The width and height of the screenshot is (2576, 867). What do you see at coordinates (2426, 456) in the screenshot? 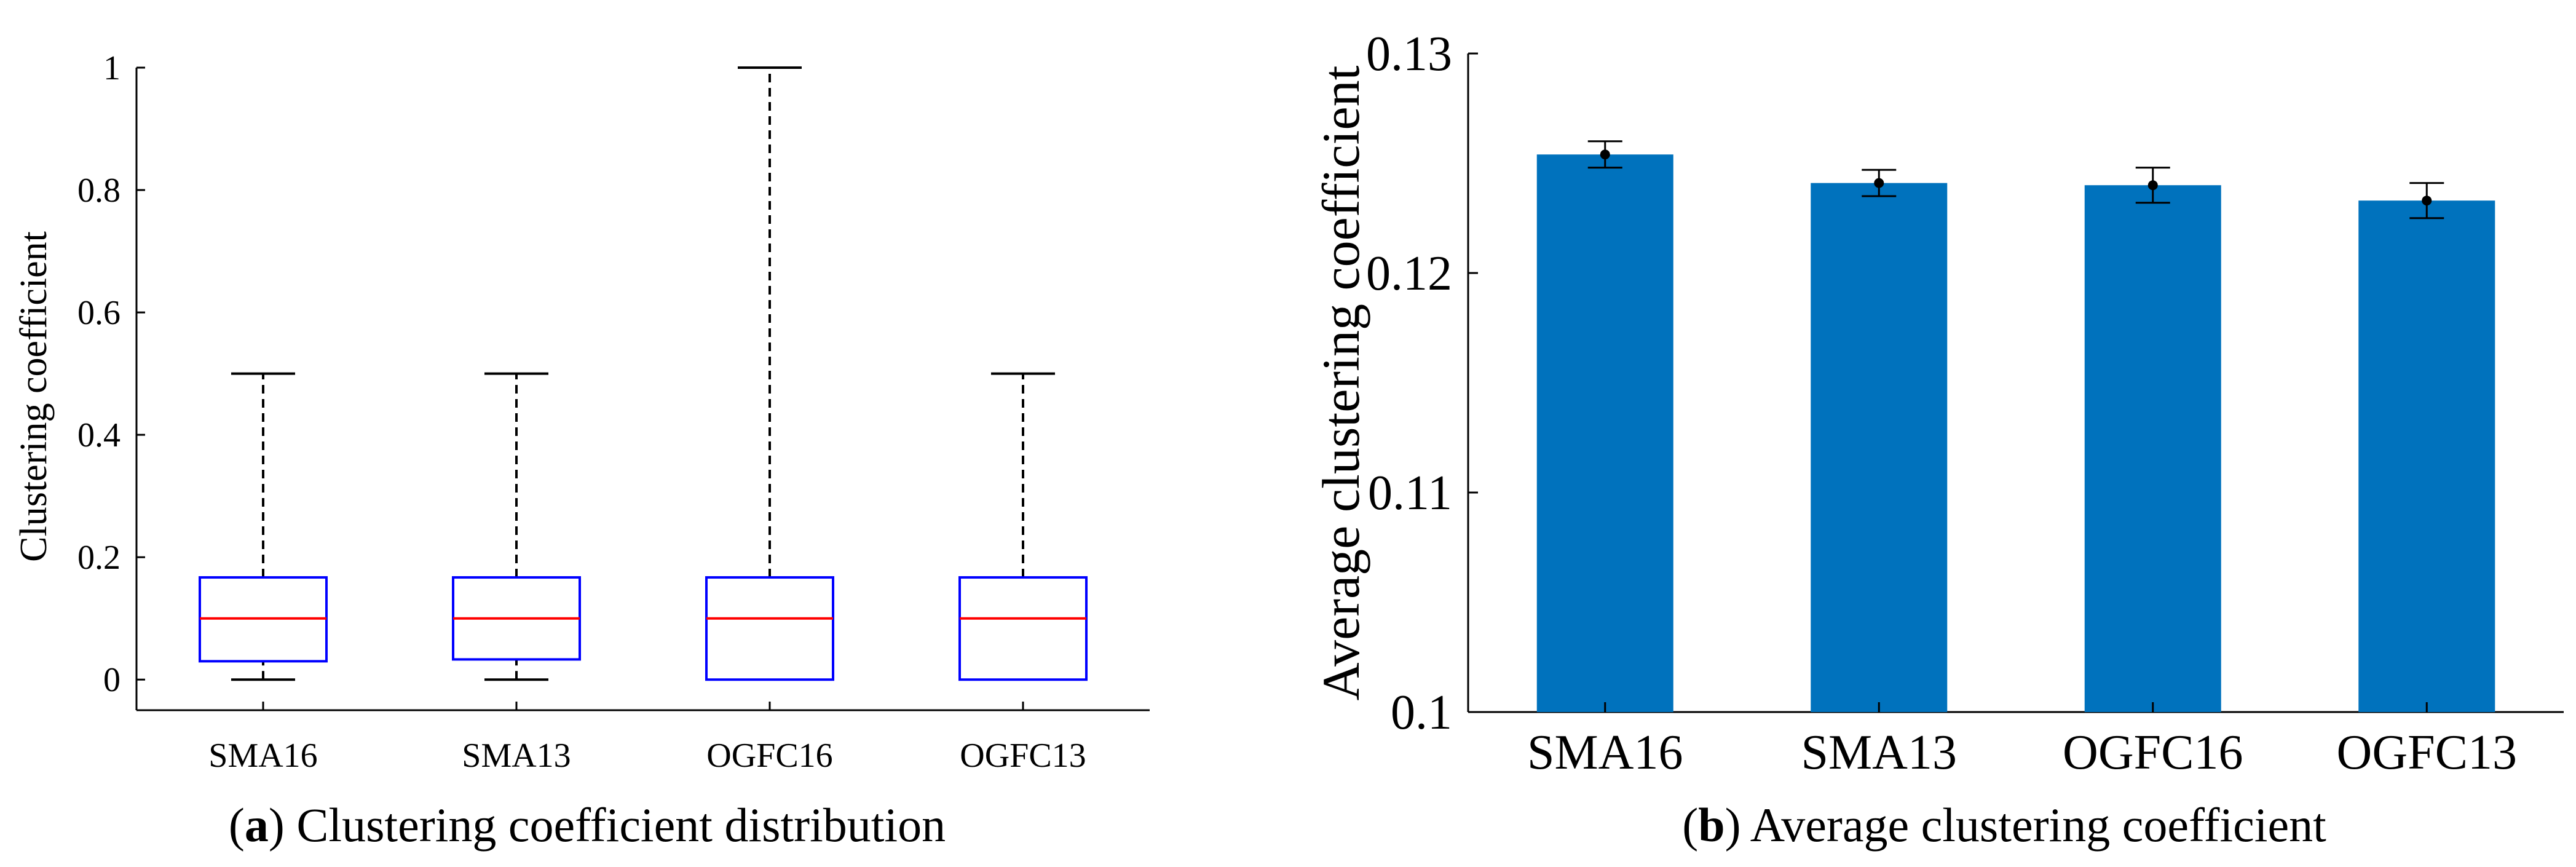
I see `panel-b-bar-ogfc13` at bounding box center [2426, 456].